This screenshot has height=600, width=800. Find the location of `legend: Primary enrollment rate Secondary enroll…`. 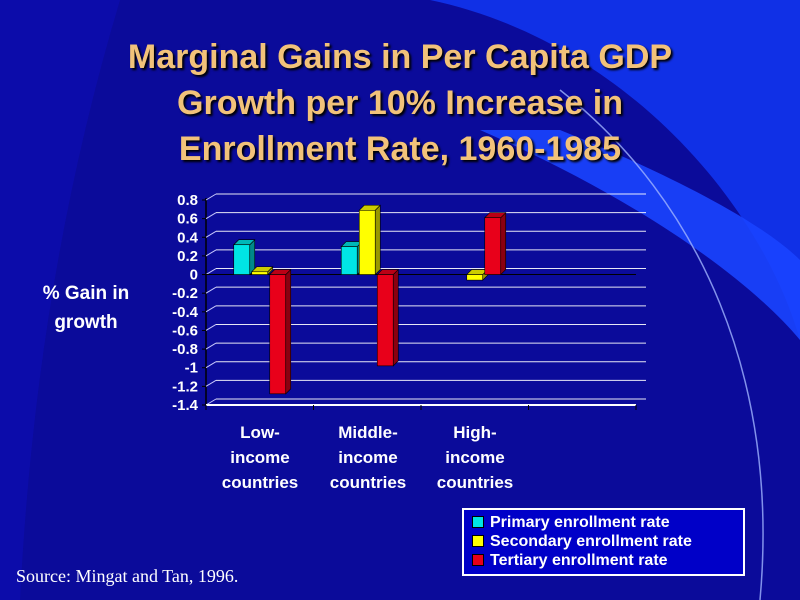

legend: Primary enrollment rate Secondary enroll… is located at coordinates (603, 542).